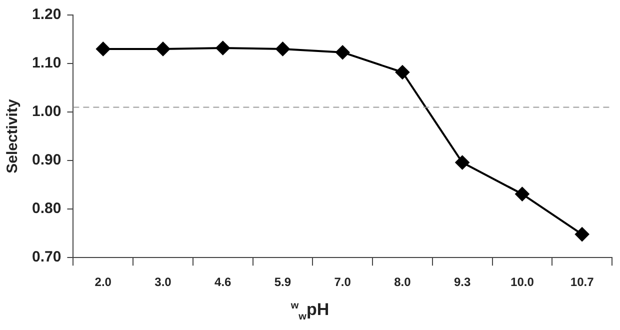 This screenshot has width=620, height=330. I want to click on y-tick-label: 1.00, so click(47, 111).